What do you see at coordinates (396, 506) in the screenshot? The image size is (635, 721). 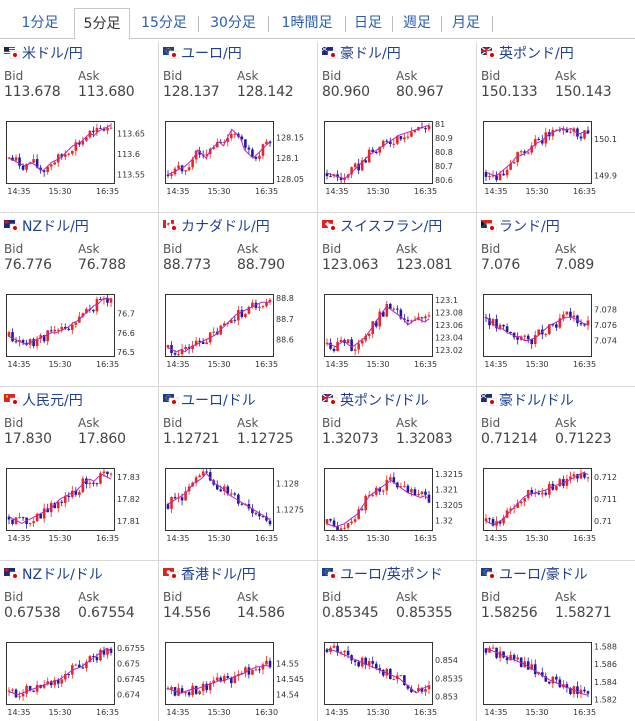 I see `mini-candlestick-chart: 1.3215 1.321 1.3205 1.32 14:35 15:30 16:35` at bounding box center [396, 506].